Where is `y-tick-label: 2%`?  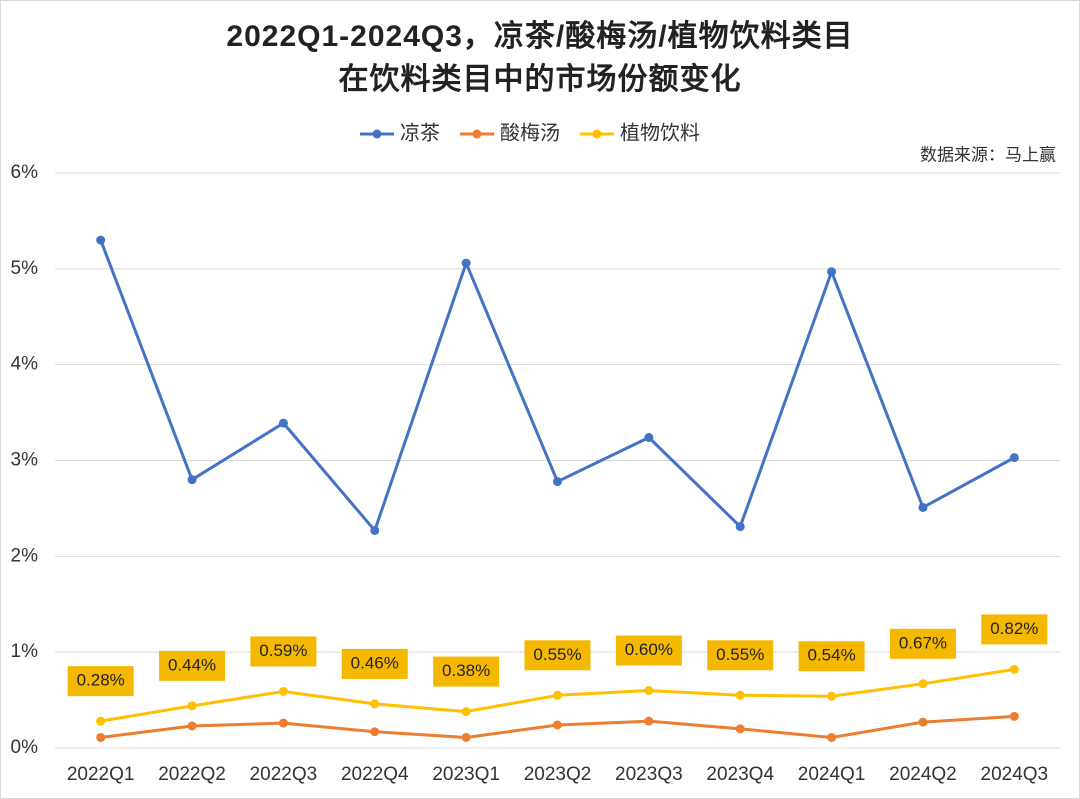 y-tick-label: 2% is located at coordinates (25, 555).